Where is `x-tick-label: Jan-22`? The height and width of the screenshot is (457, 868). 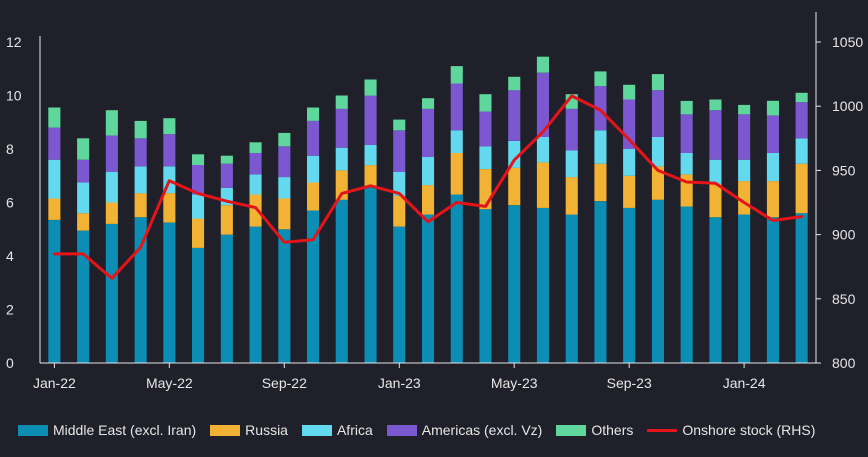 x-tick-label: Jan-22 is located at coordinates (54, 383).